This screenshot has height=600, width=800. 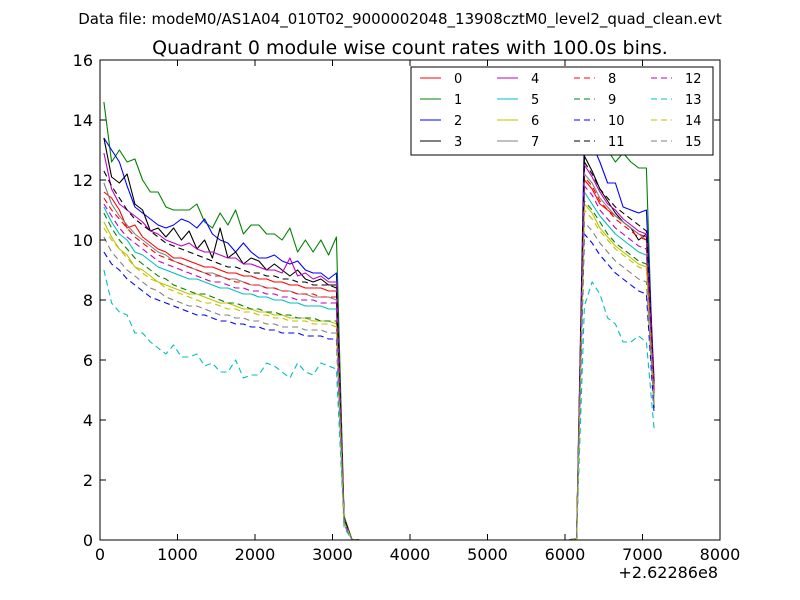 What do you see at coordinates (535, 121) in the screenshot?
I see `legend-label-6: 6` at bounding box center [535, 121].